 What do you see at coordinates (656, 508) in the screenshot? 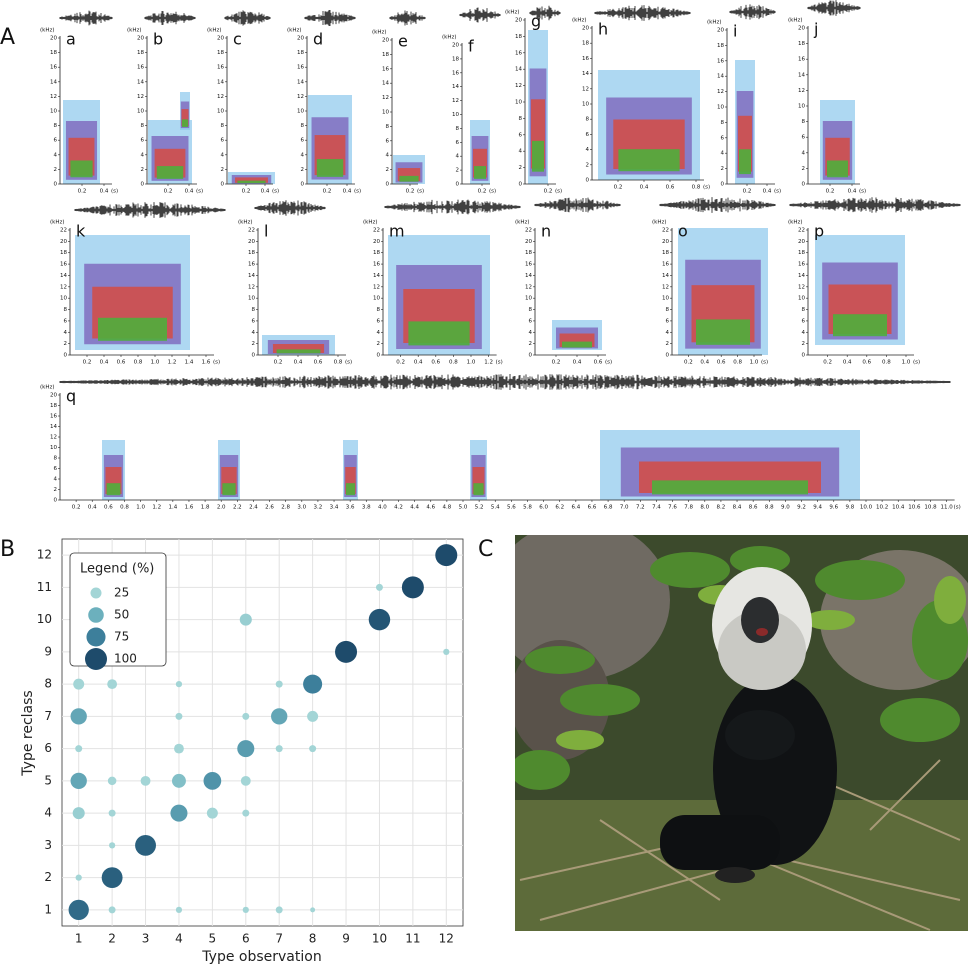
I see `x-tick-label: 7.4` at bounding box center [656, 508].